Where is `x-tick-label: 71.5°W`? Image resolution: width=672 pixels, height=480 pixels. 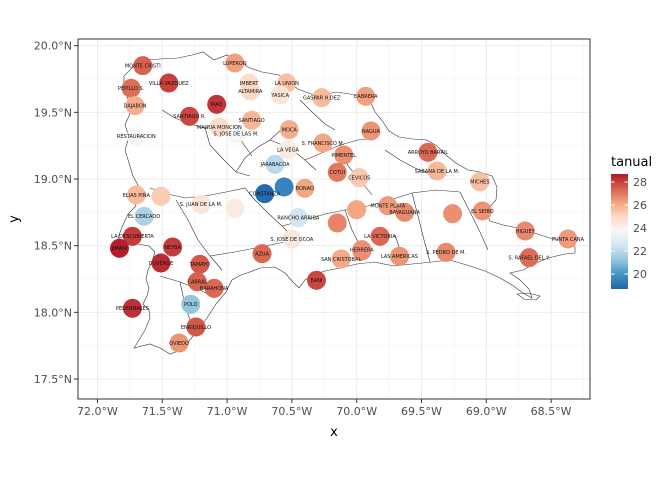
x-tick-label: 71.5°W is located at coordinates (162, 411).